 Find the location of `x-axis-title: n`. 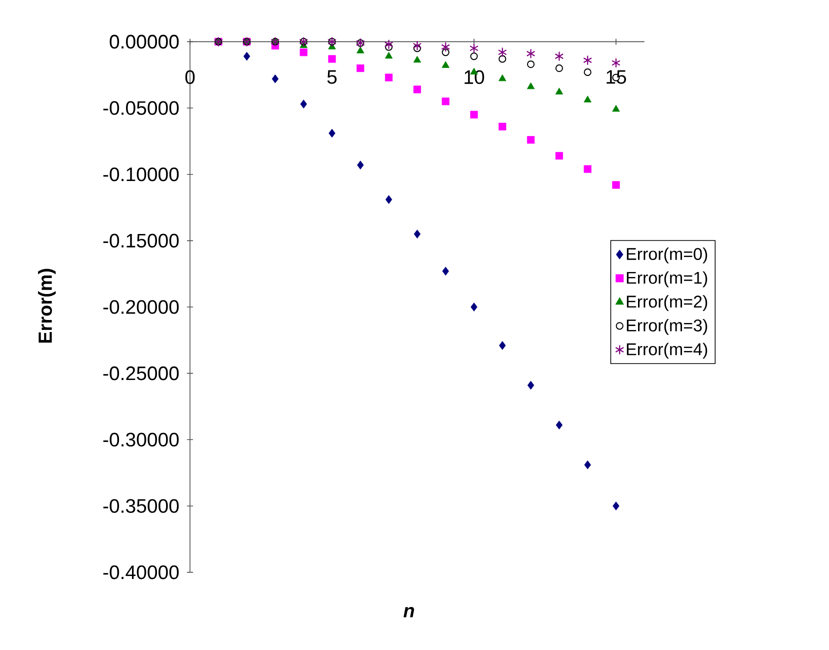

x-axis-title: n is located at coordinates (409, 612).